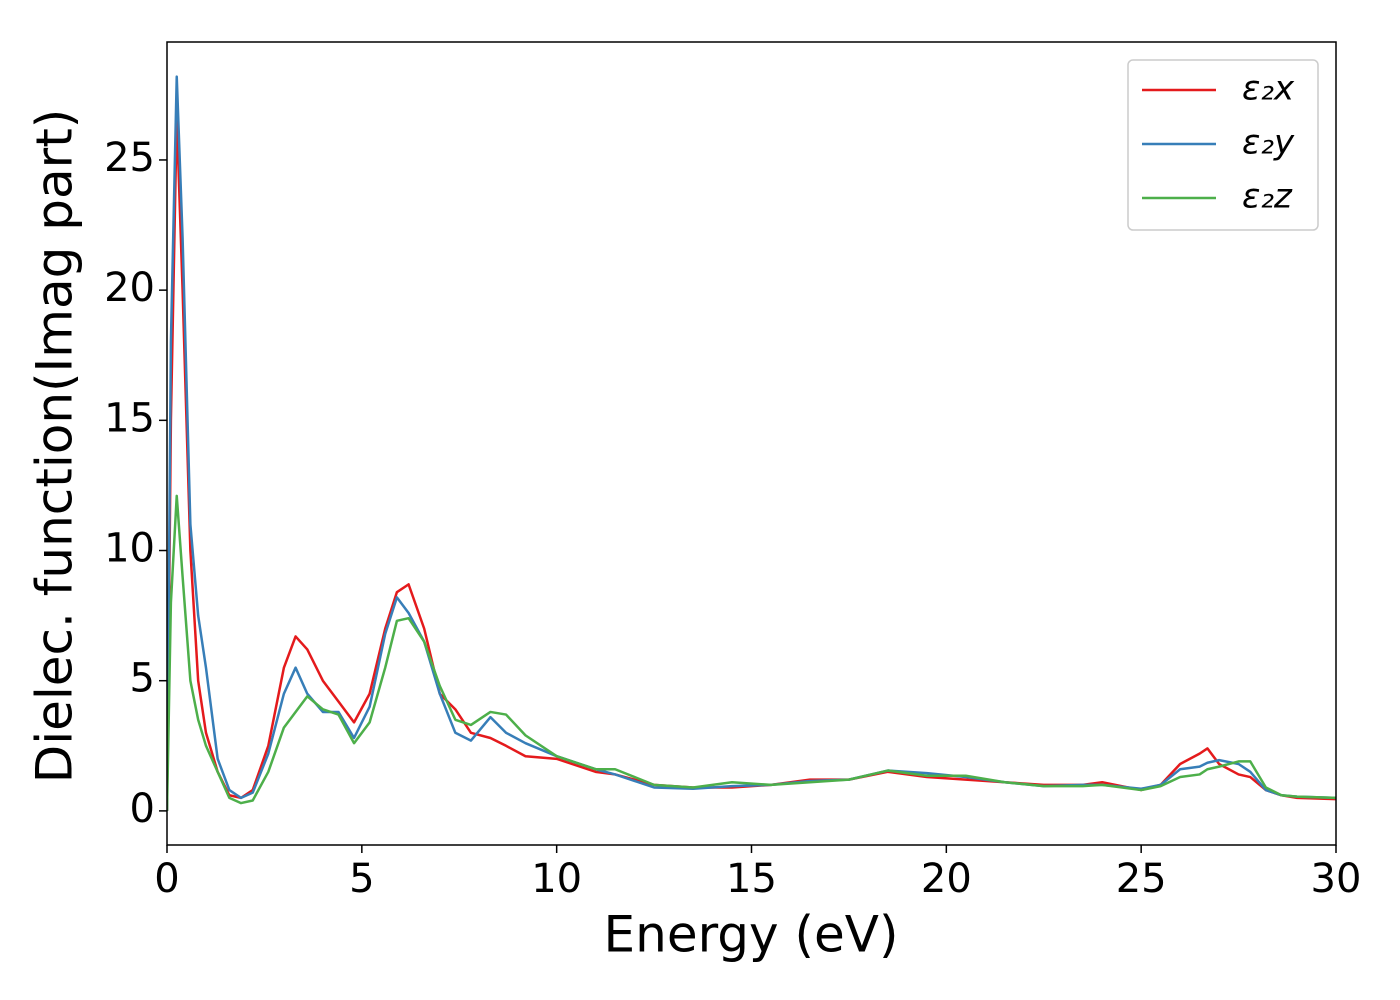 The image size is (1400, 1000). Describe the element at coordinates (142, 809) in the screenshot. I see `y-tick-label: 0` at that location.